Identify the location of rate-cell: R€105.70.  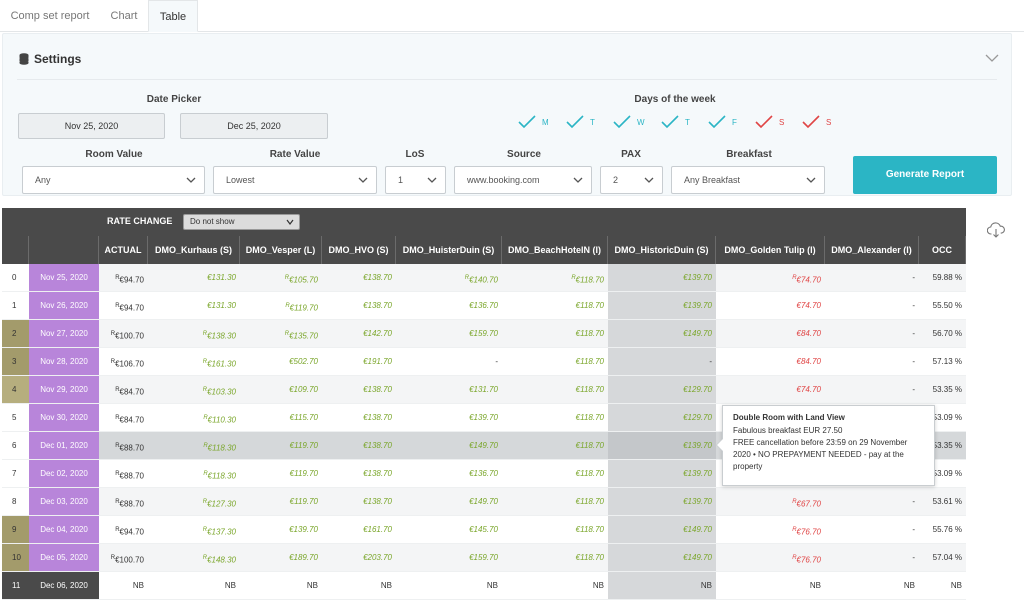
(281, 278).